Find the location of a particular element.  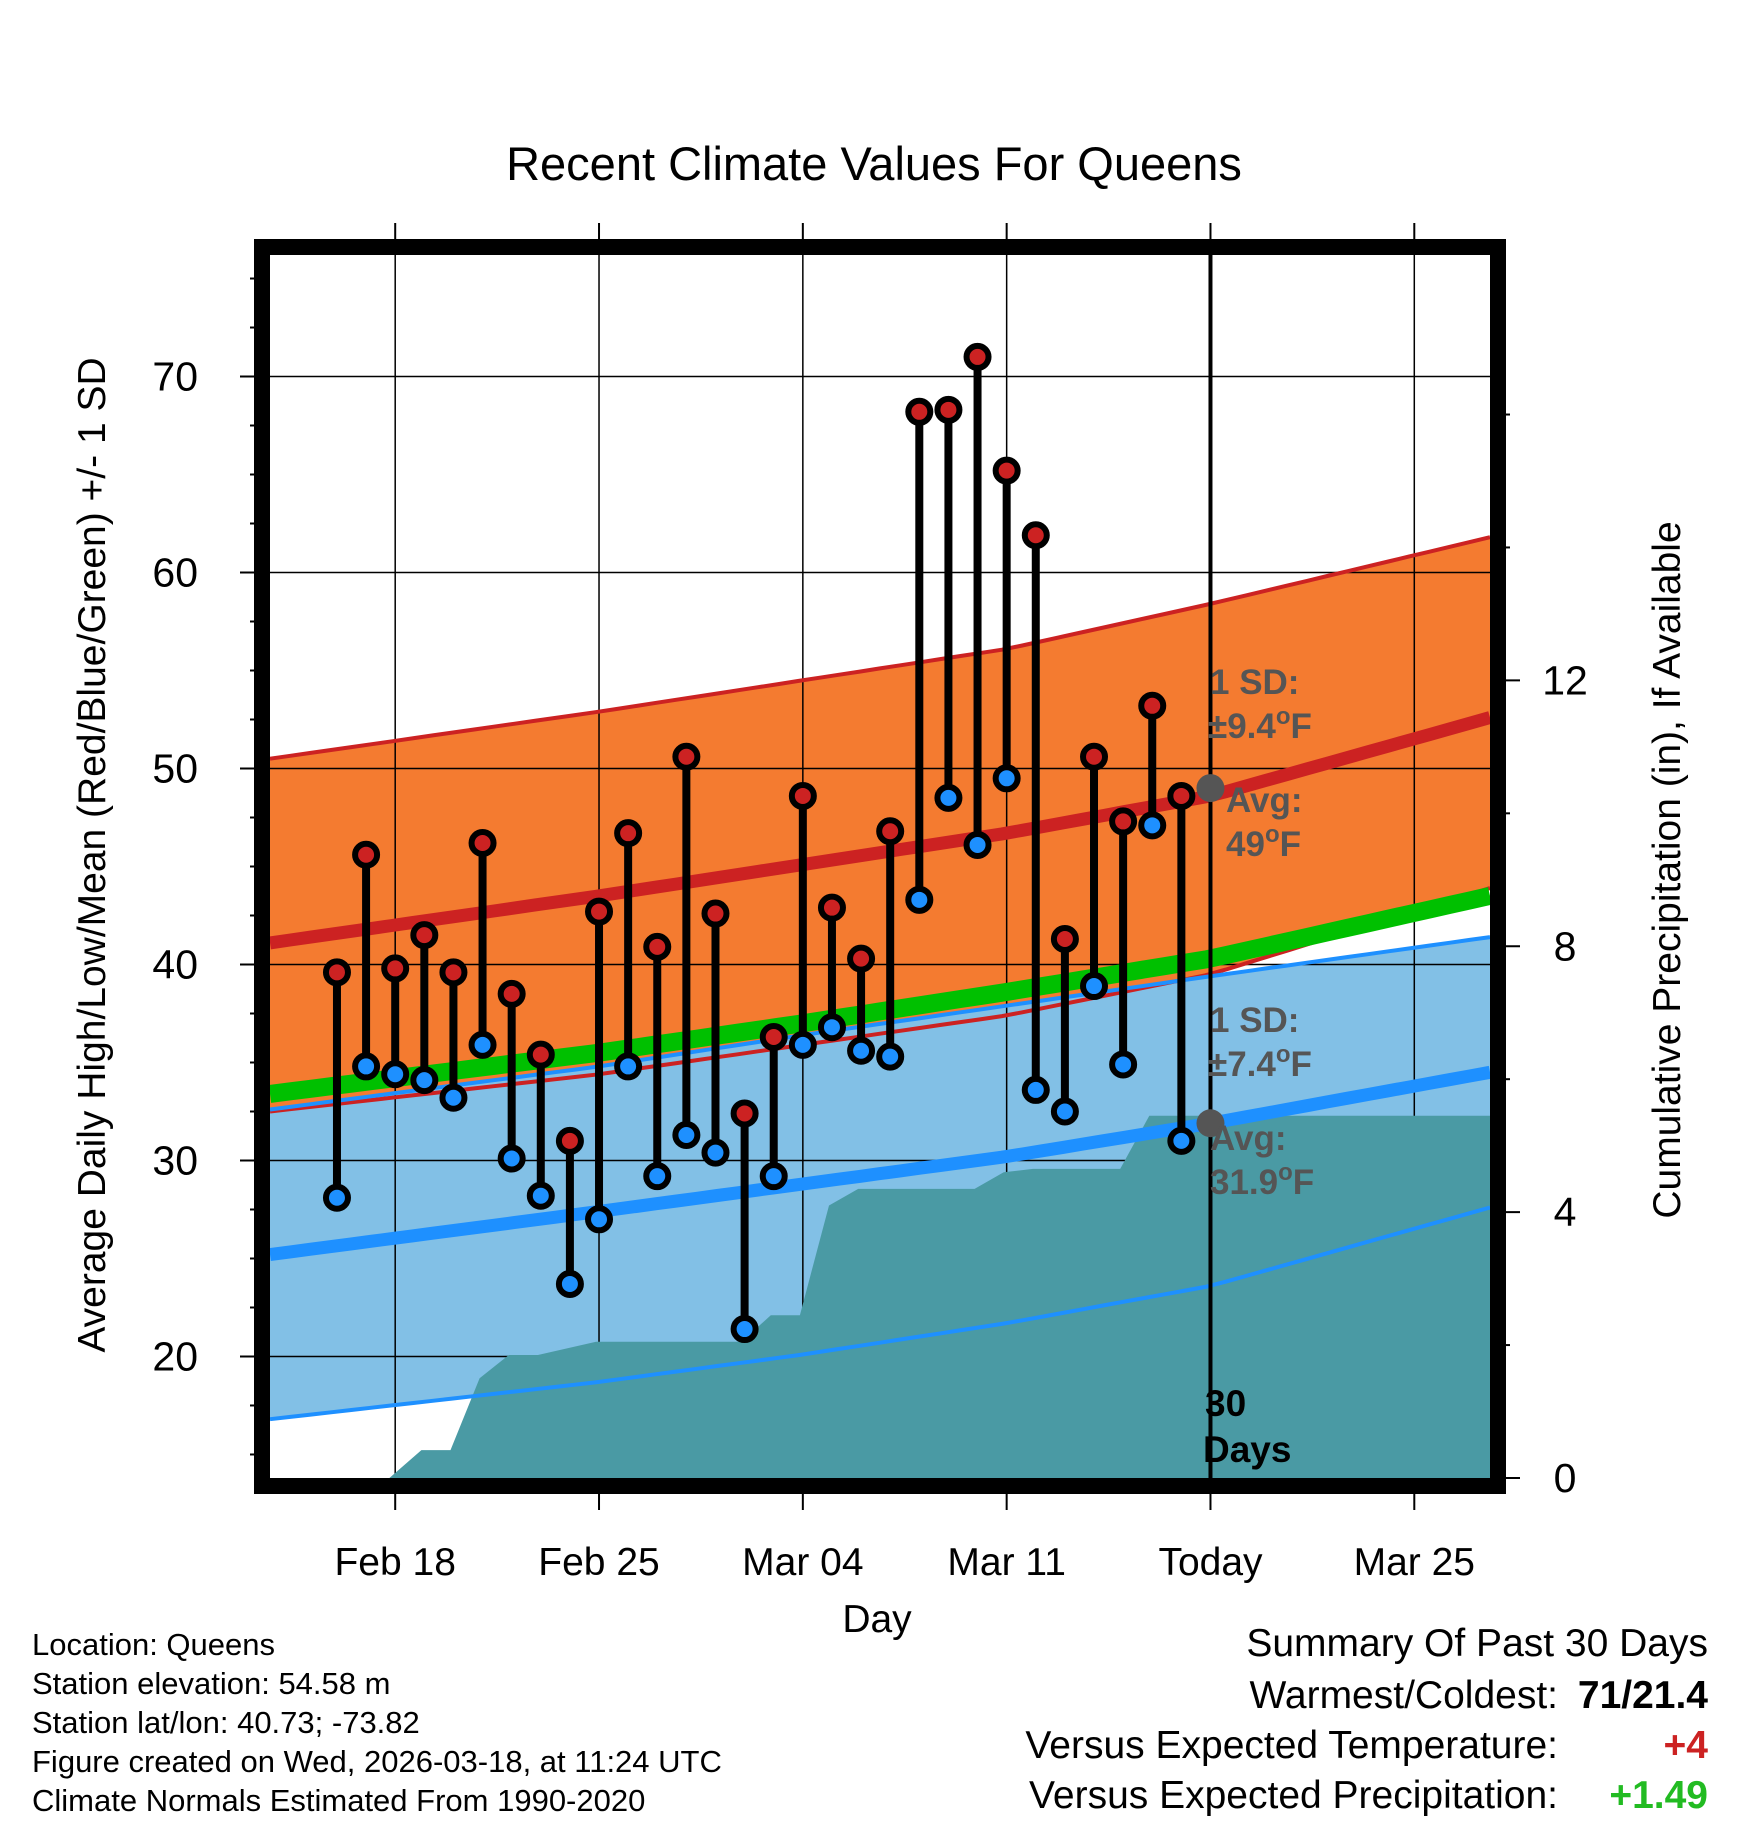

y-tick-label-right: 8 is located at coordinates (1565, 946).